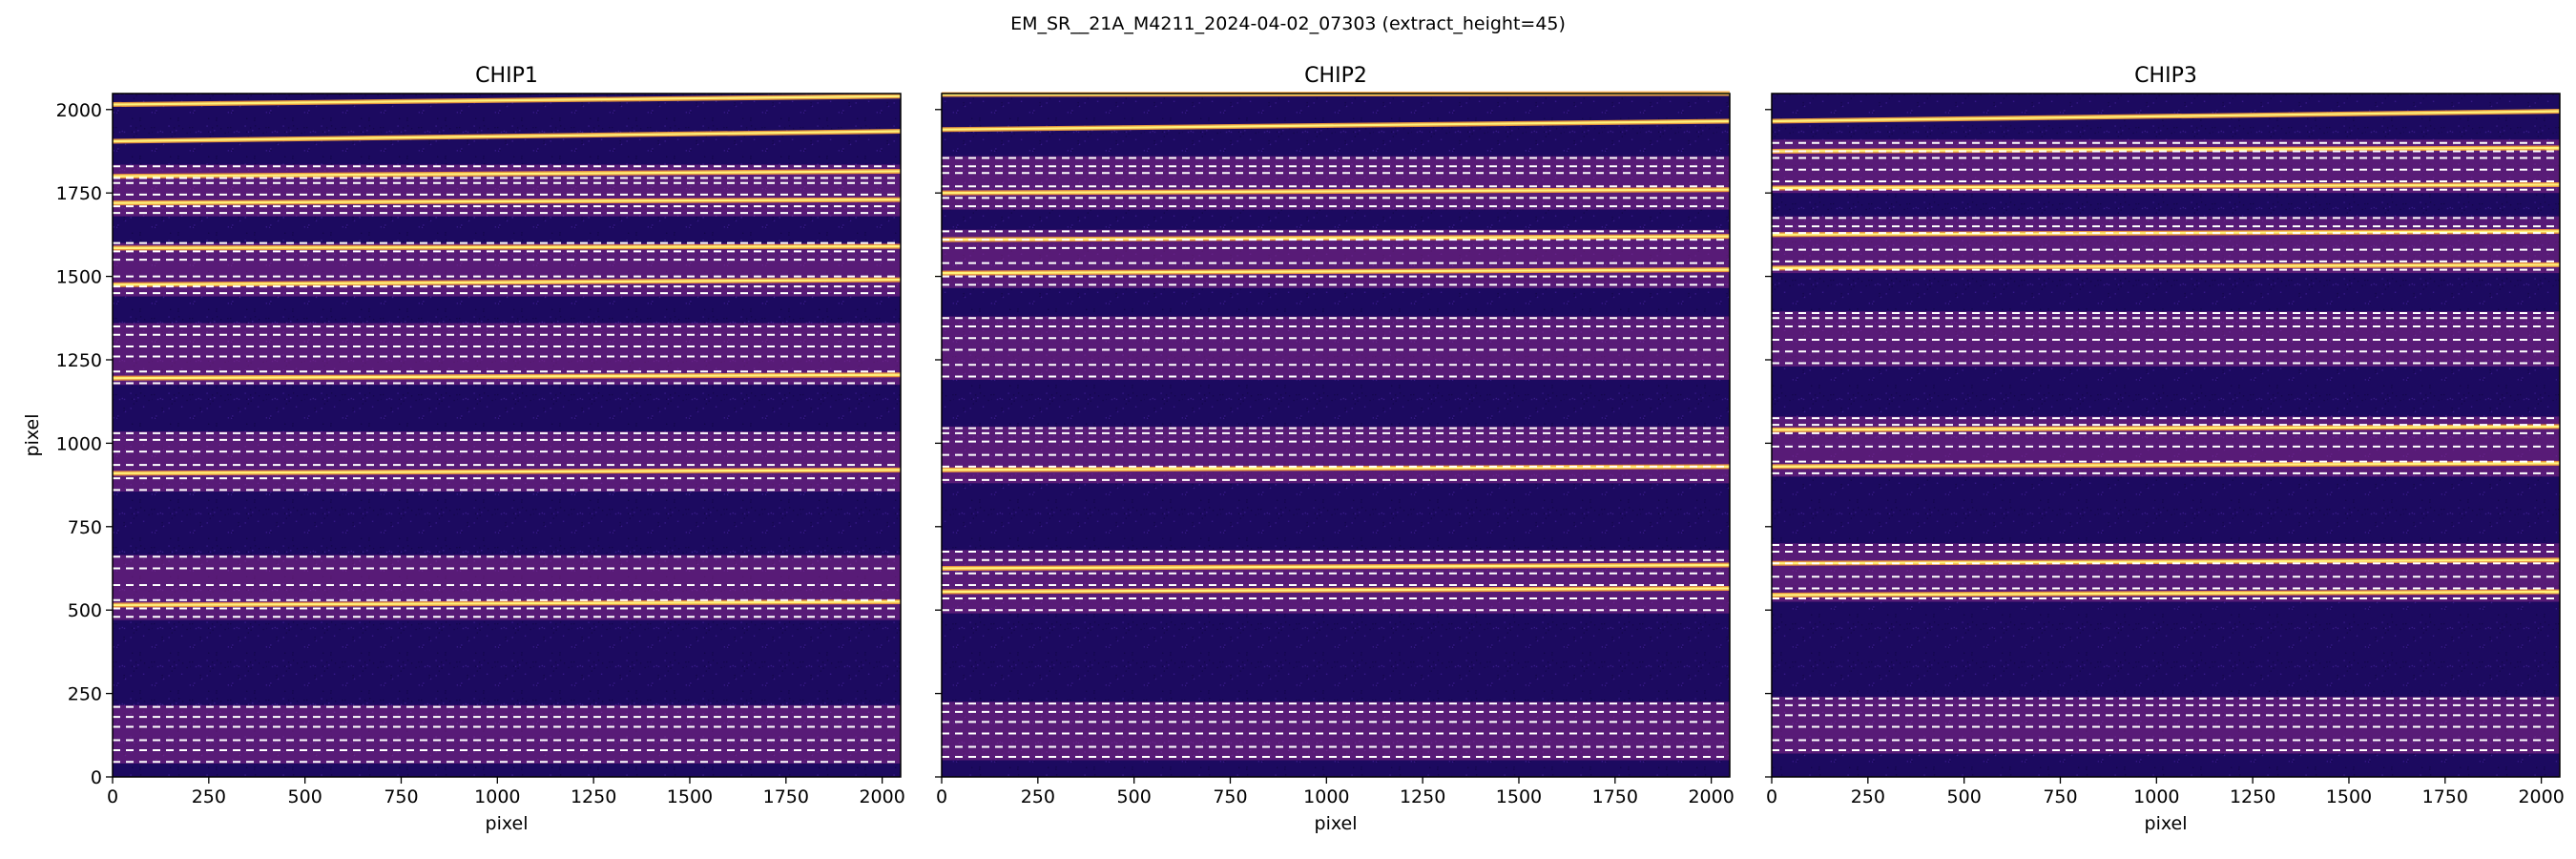 This screenshot has height=859, width=2576. What do you see at coordinates (941, 796) in the screenshot?
I see `chip2-xtick-label-0: 0` at bounding box center [941, 796].